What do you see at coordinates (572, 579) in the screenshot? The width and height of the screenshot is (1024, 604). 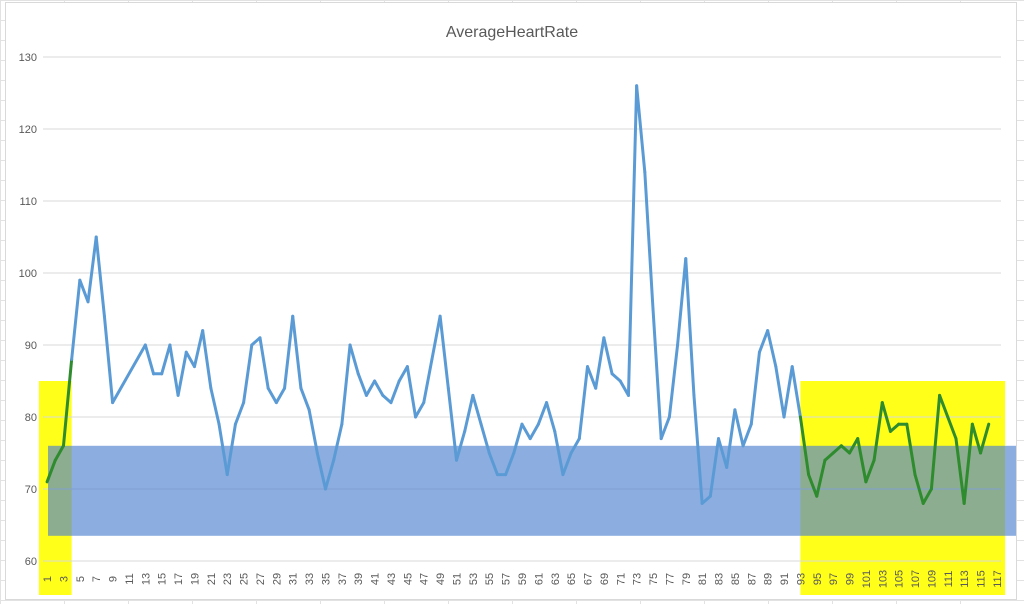 I see `x-tick-label: 65` at bounding box center [572, 579].